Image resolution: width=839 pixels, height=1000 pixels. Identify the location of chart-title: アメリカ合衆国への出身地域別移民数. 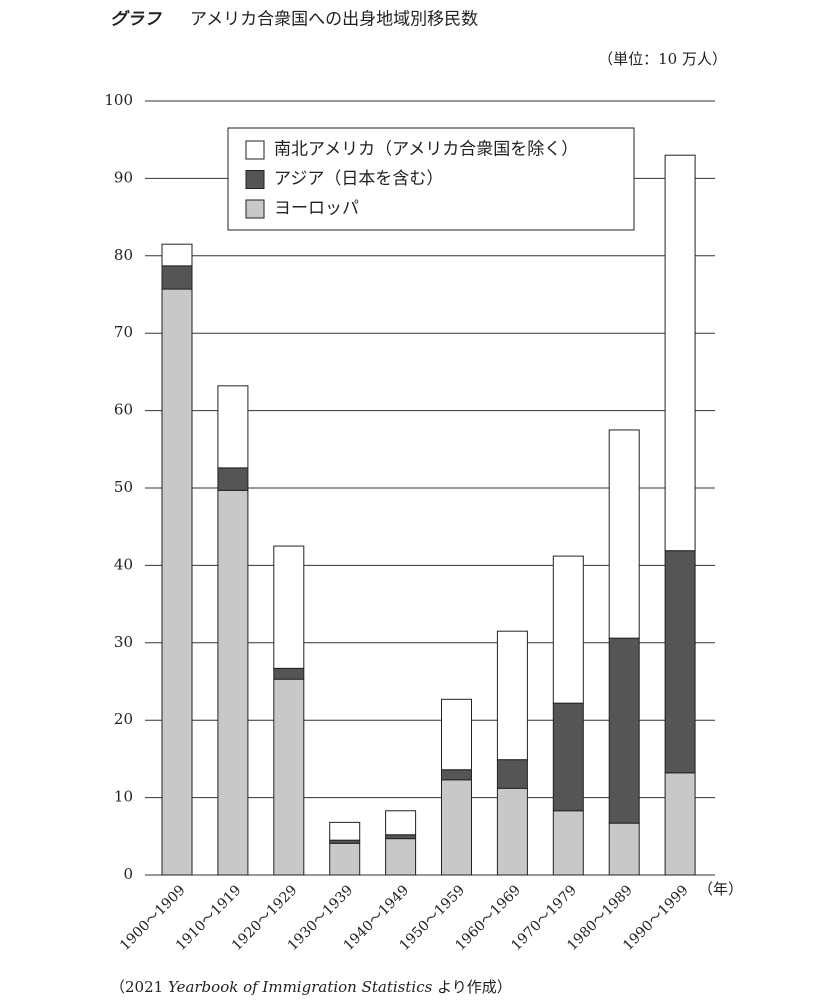
(334, 20).